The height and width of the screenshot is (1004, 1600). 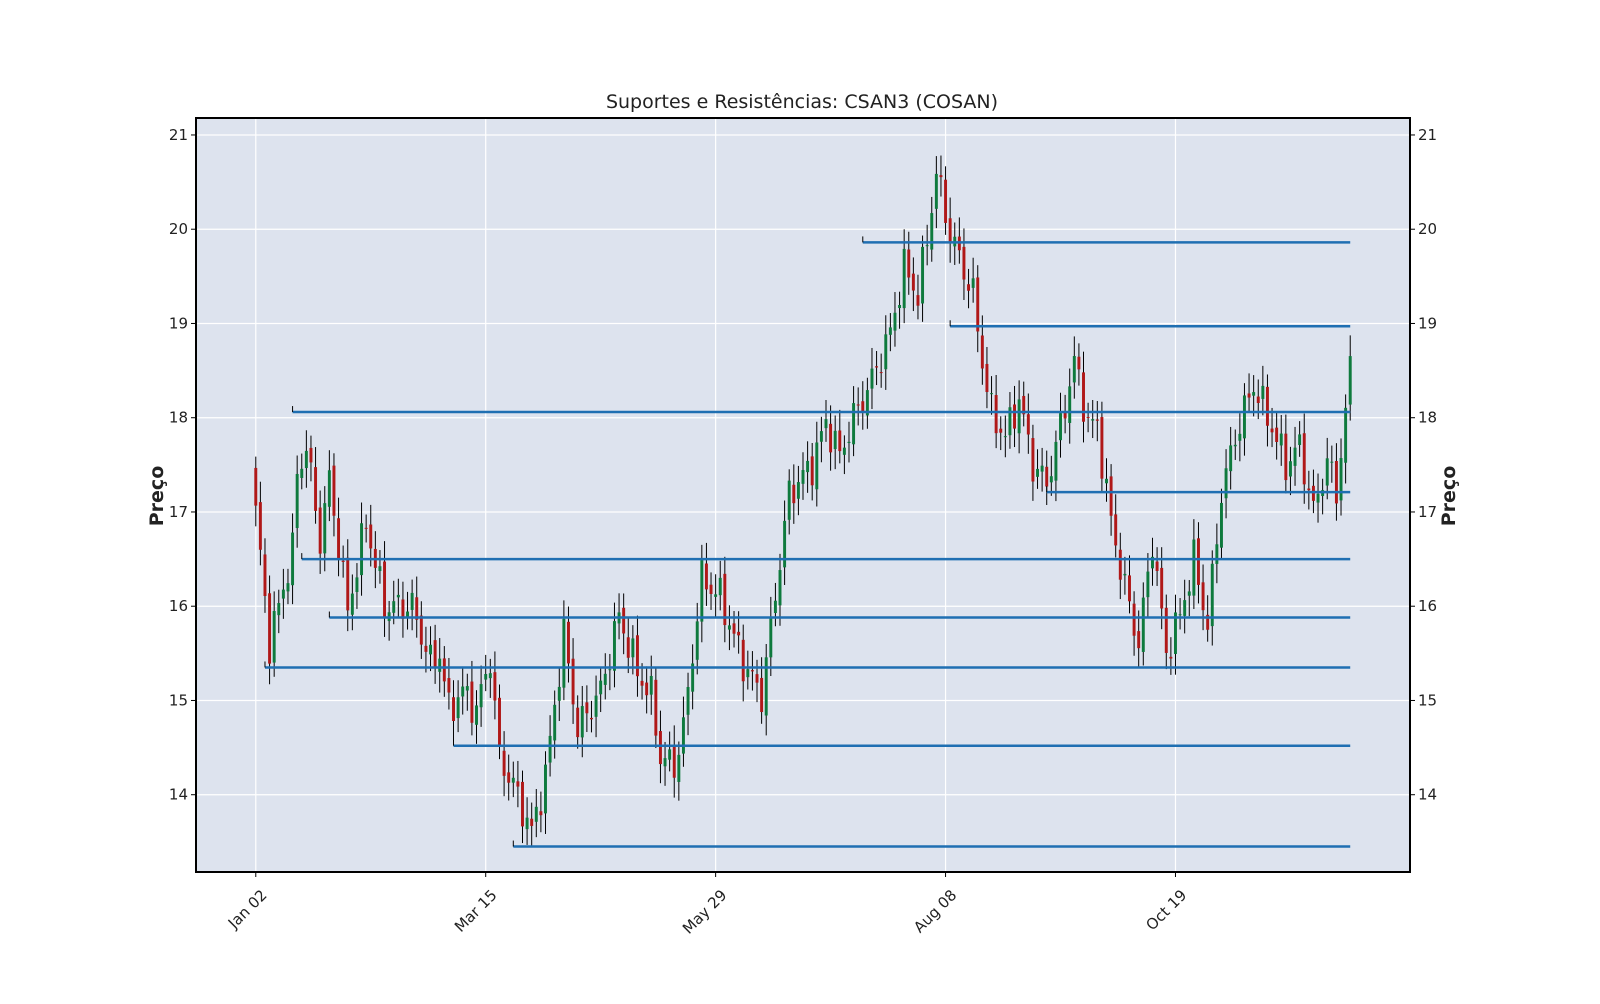 I want to click on y-tick-label-left: 19, so click(x=178, y=323).